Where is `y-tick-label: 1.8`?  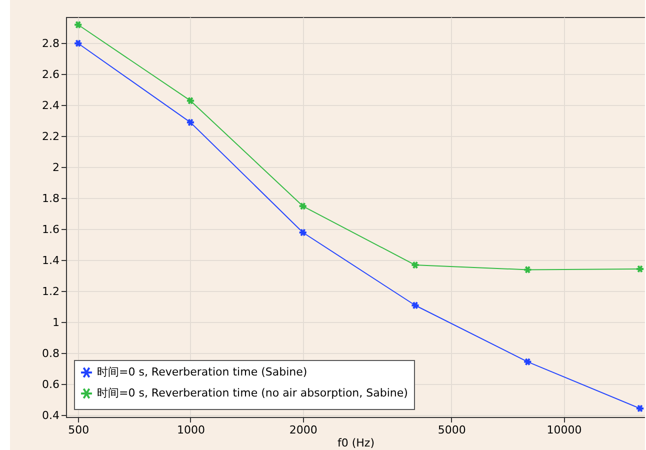 y-tick-label: 1.8 is located at coordinates (51, 198).